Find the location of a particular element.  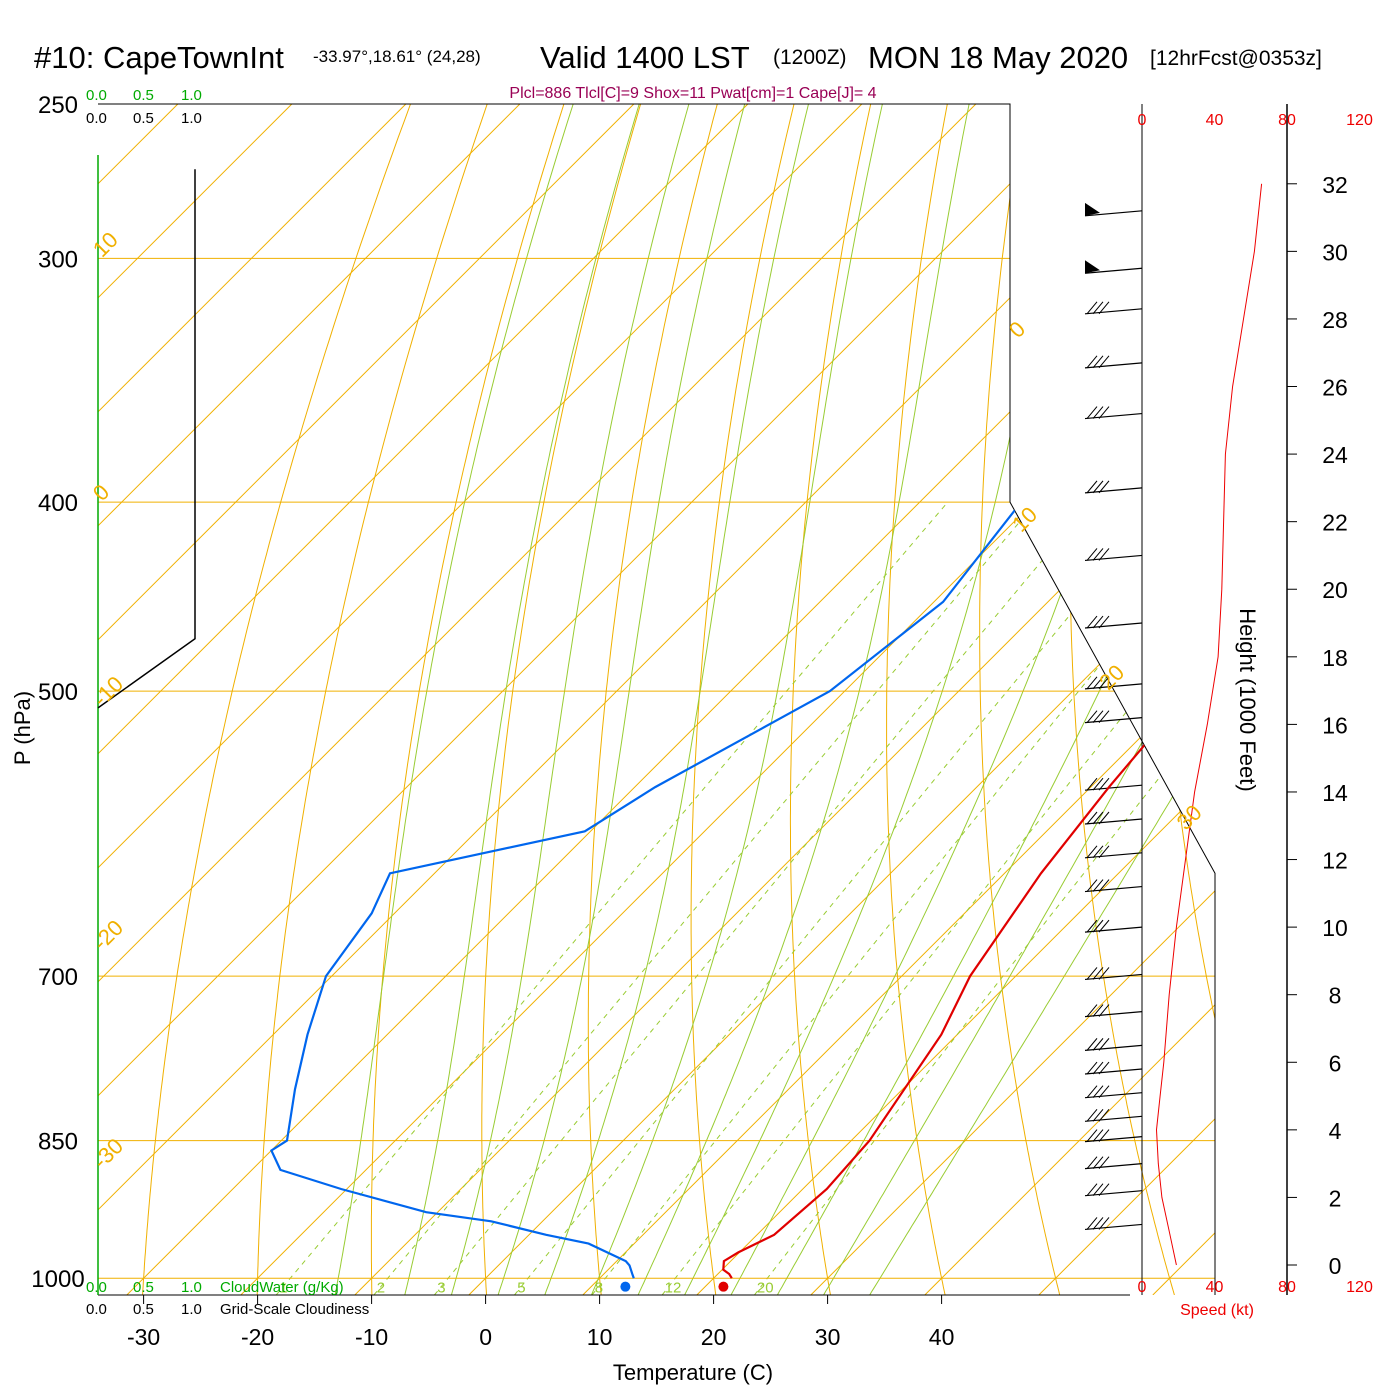

y-axis-title: P (hPa) is located at coordinates (22, 728).